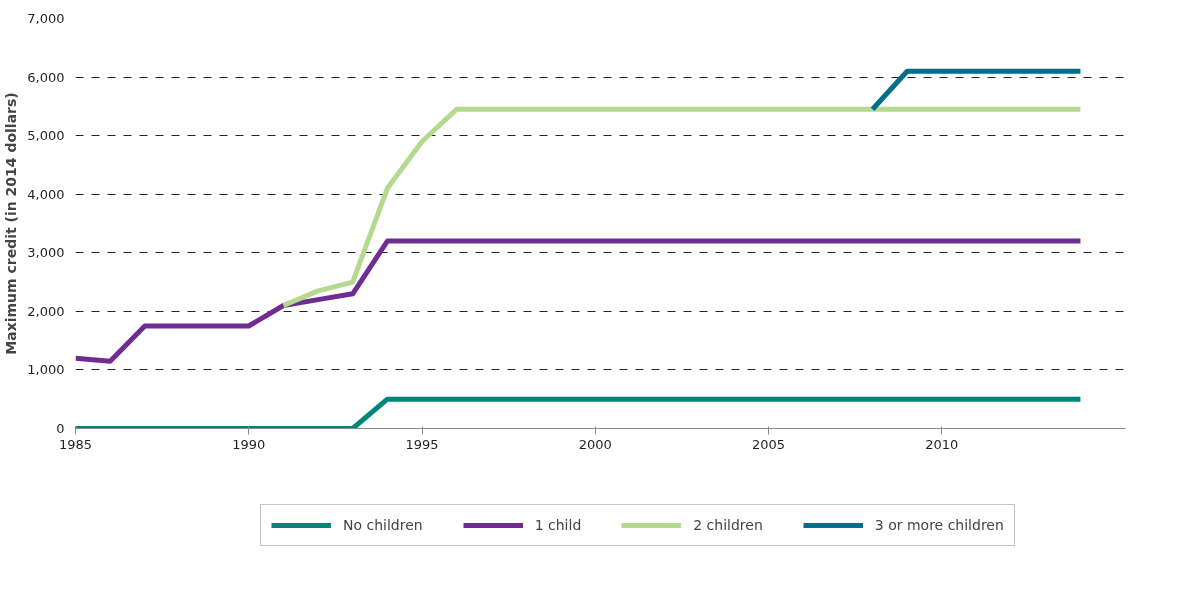  Describe the element at coordinates (75, 444) in the screenshot. I see `x-tick-label: 1985` at that location.